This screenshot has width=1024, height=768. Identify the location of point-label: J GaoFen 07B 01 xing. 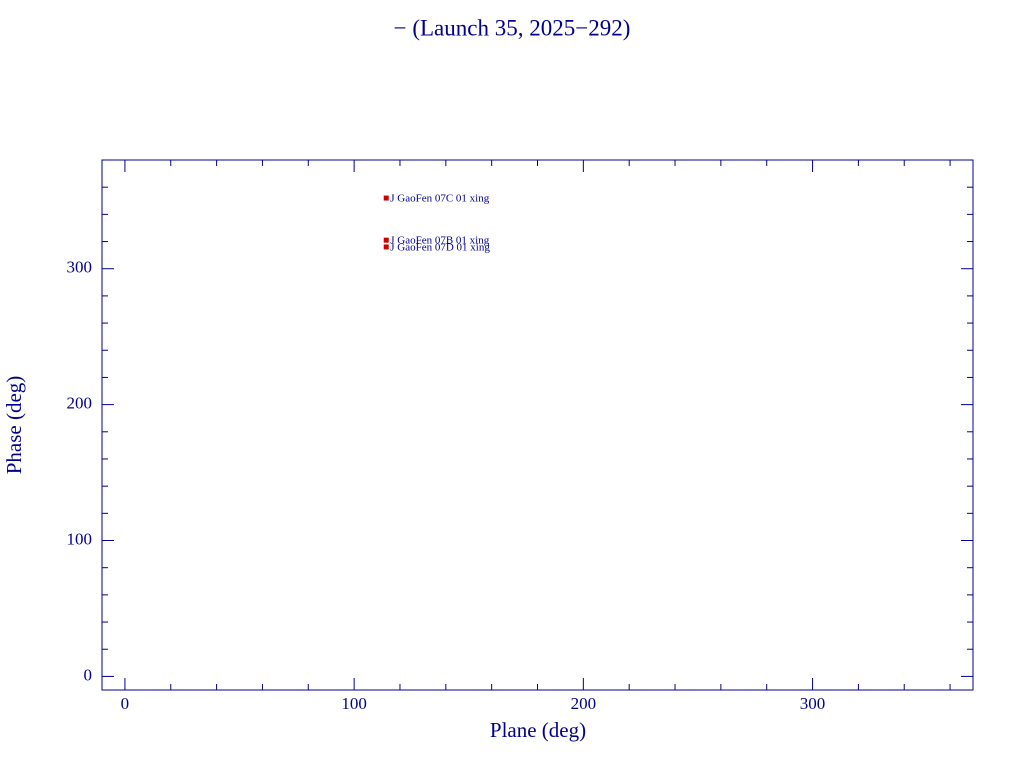
(440, 241).